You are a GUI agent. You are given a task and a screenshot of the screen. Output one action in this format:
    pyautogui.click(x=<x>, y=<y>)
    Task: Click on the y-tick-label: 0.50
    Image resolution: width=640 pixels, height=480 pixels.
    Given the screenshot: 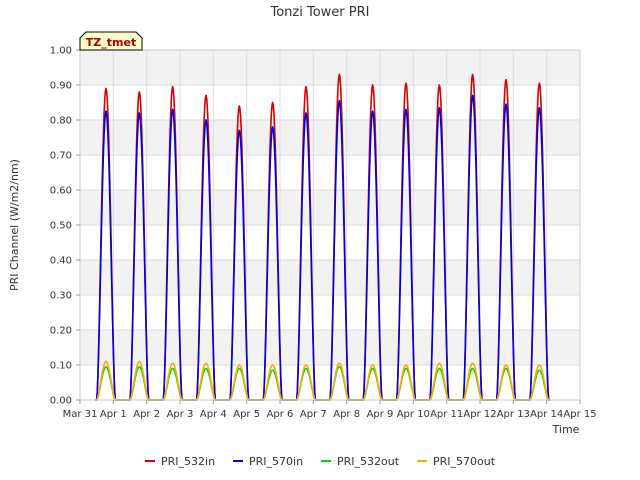 What is the action you would take?
    pyautogui.click(x=61, y=226)
    